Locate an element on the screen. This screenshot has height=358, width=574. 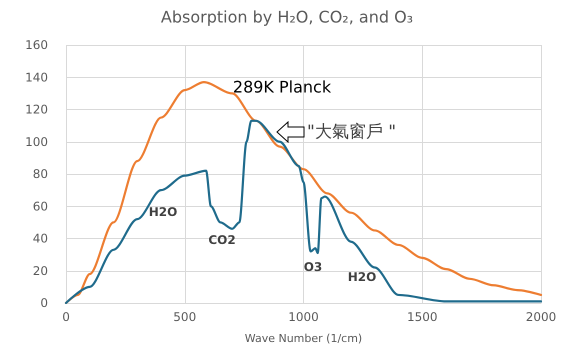
chart-title: Absorption by H₂O, CO₂, and O₃ is located at coordinates (287, 17).